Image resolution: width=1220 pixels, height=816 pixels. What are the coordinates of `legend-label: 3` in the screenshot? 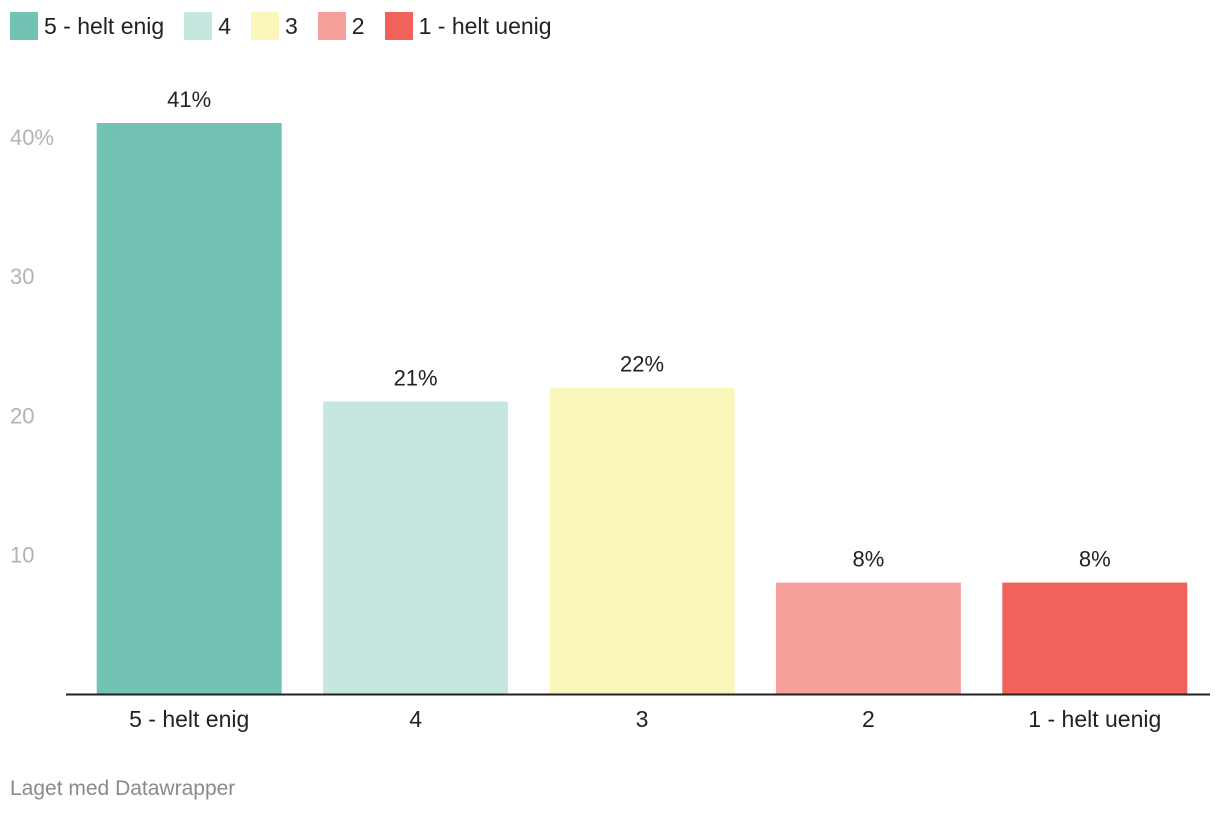 It's located at (291, 26).